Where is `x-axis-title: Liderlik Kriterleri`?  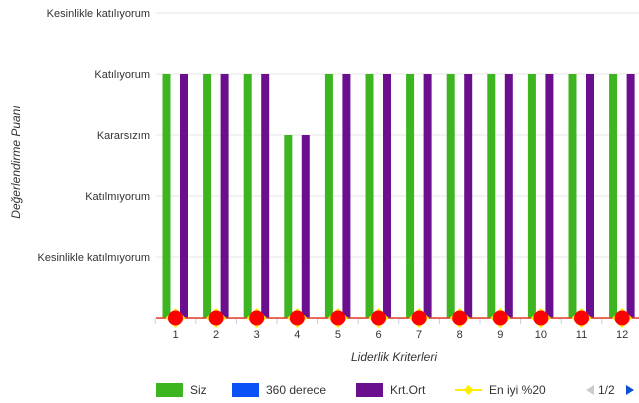
x-axis-title: Liderlik Kriterleri is located at coordinates (394, 357).